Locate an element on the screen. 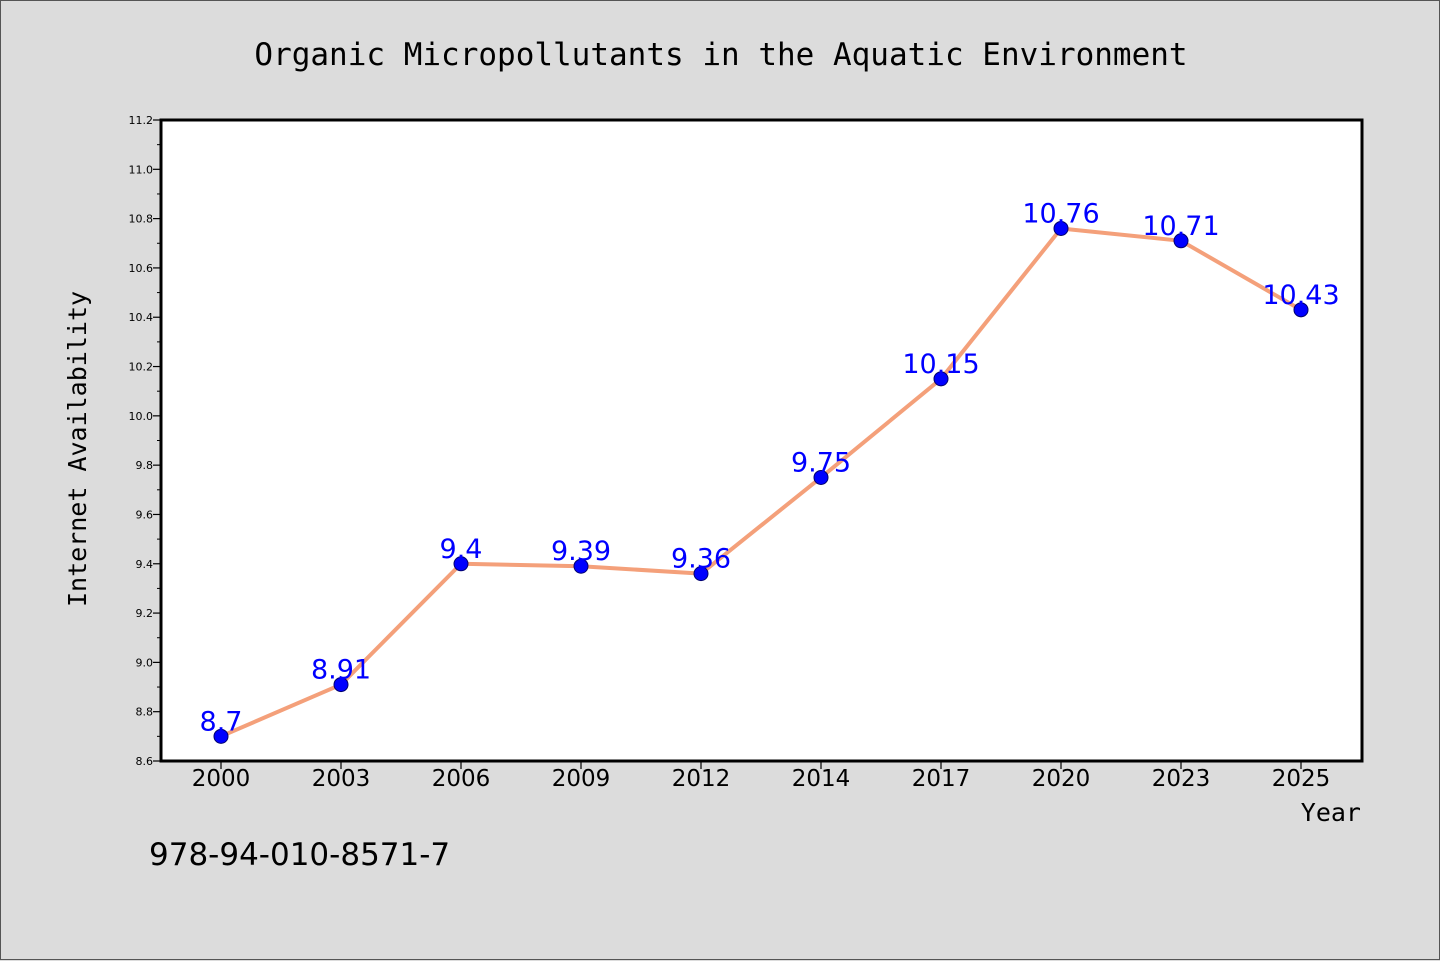  y-tick-label: 8.6 is located at coordinates (145, 761).